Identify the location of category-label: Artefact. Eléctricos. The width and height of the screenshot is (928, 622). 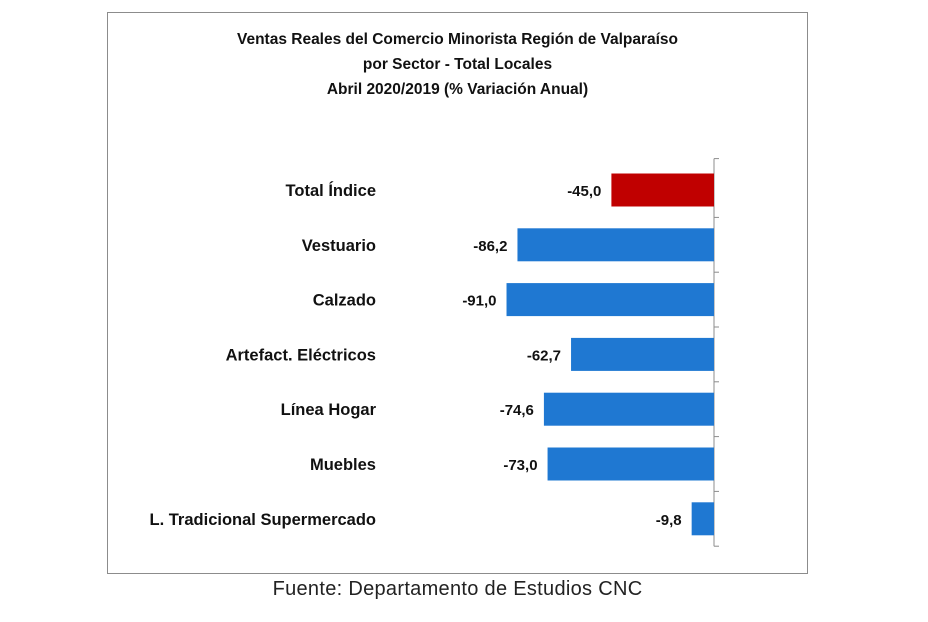
(301, 355).